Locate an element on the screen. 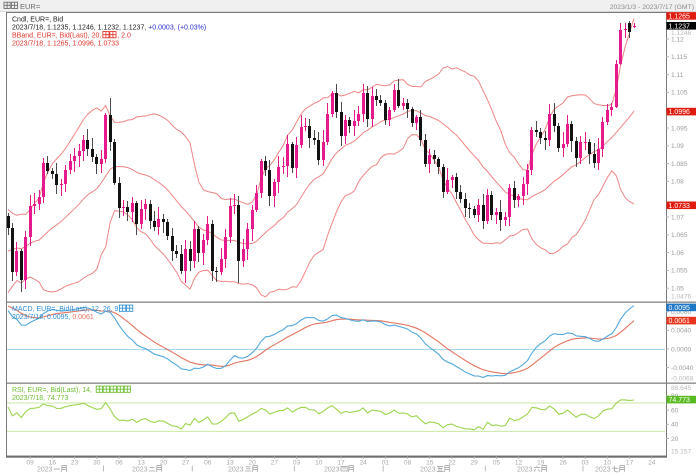 This screenshot has height=473, width=696. svg-text: 1.11 is located at coordinates (677, 75).